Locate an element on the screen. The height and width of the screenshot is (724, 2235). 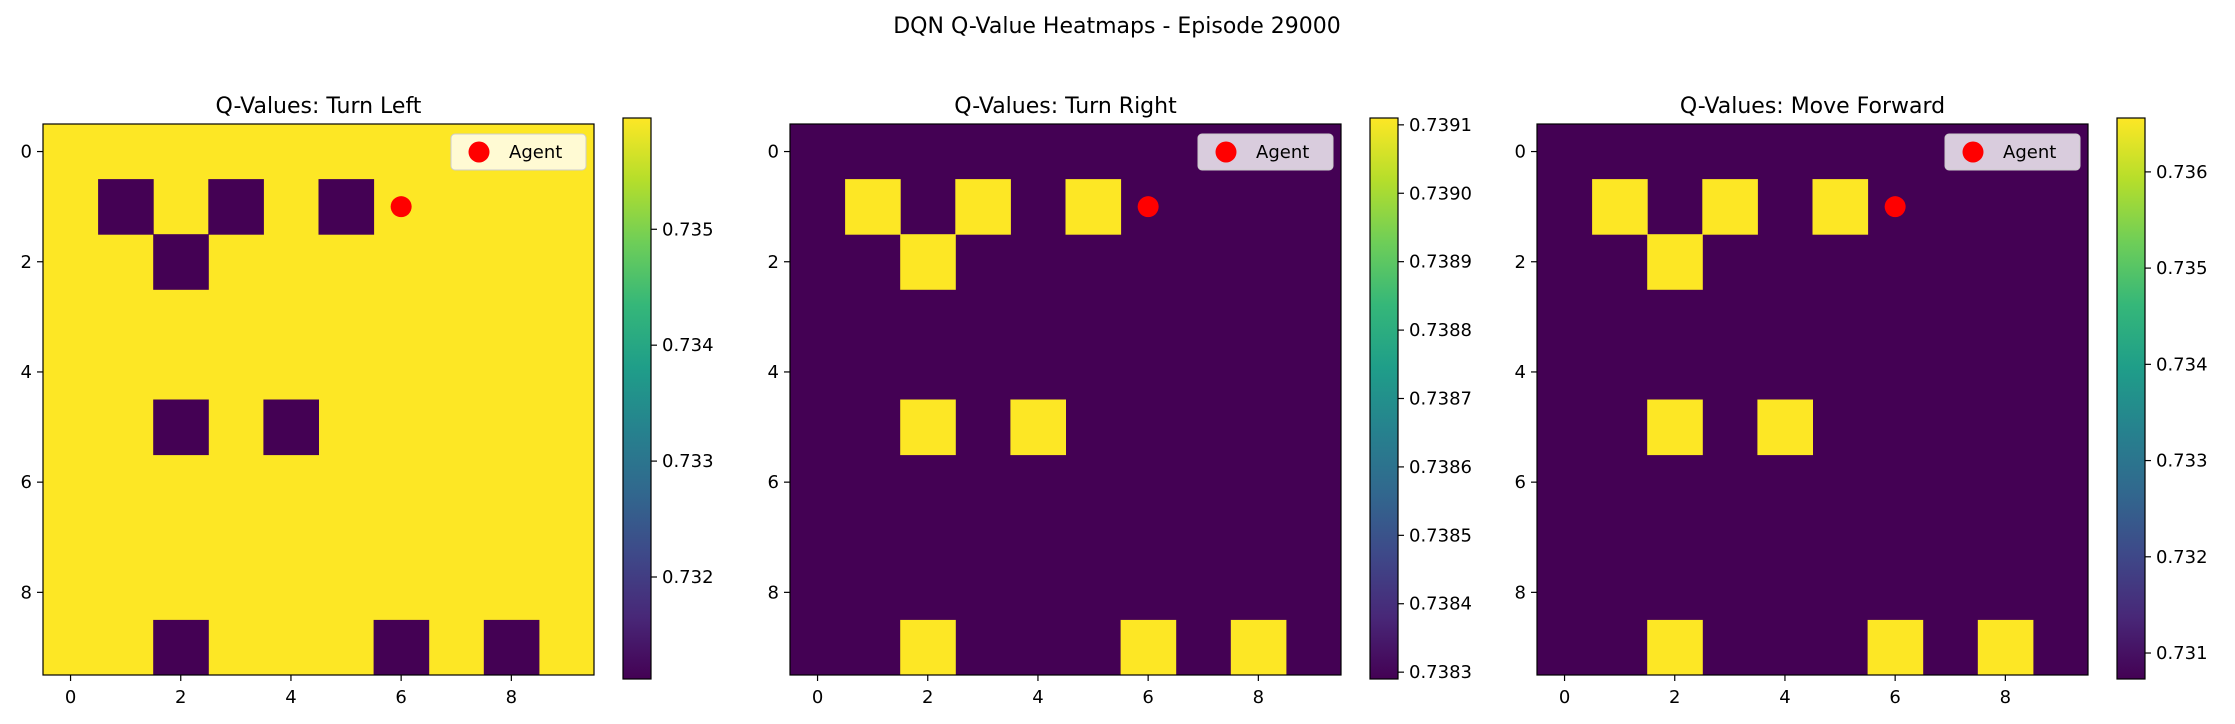
figure-title: DQN Q-Value Heatmaps - Episode 29000 is located at coordinates (1117, 26).